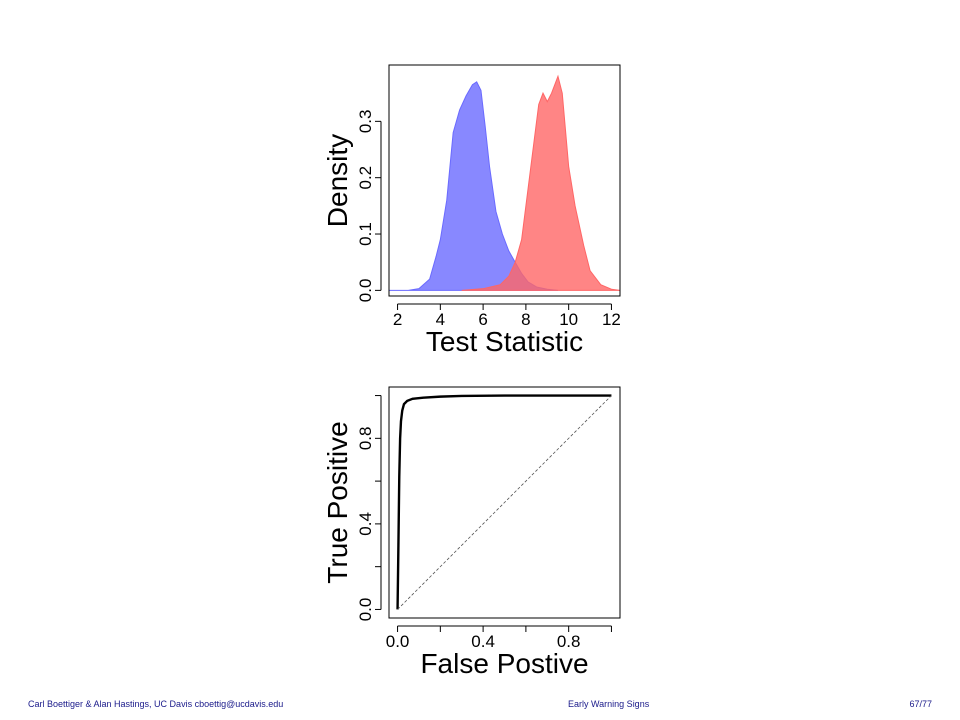 The width and height of the screenshot is (960, 720). I want to click on y-tick-label: 0.2, so click(365, 178).